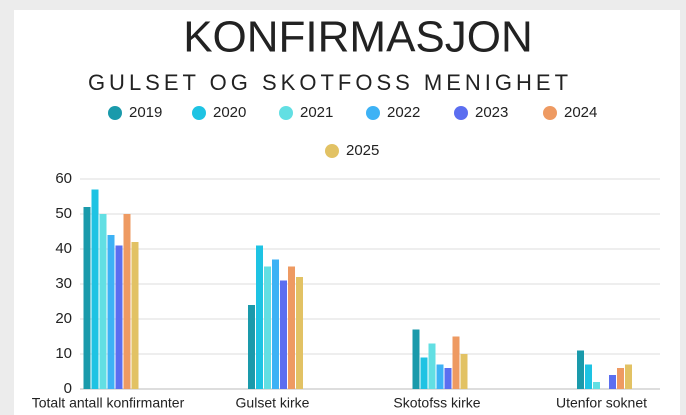 This screenshot has width=686, height=415. What do you see at coordinates (63, 178) in the screenshot?
I see `y-tick-label: 60` at bounding box center [63, 178].